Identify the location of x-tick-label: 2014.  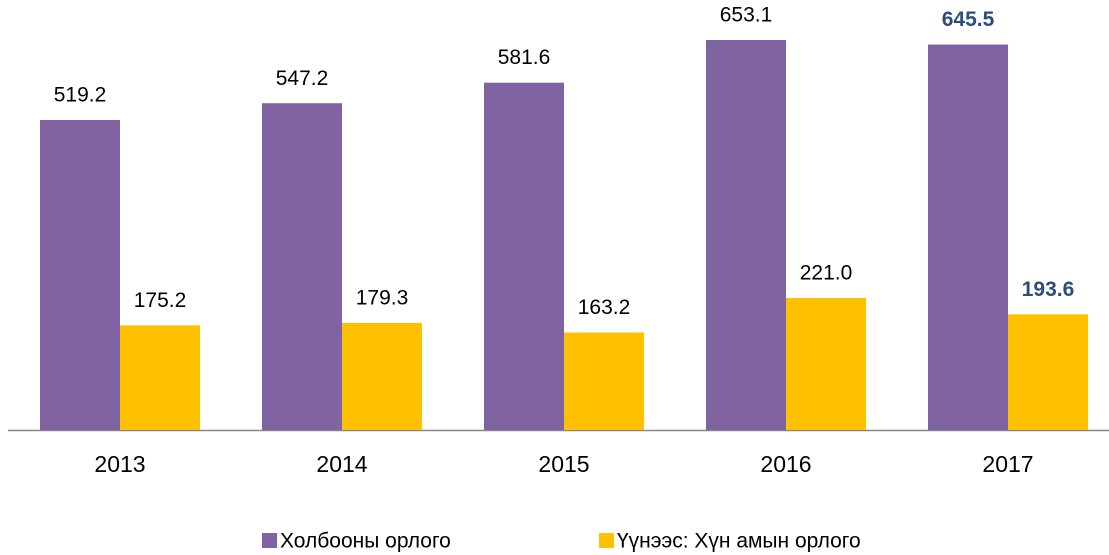
(341, 464).